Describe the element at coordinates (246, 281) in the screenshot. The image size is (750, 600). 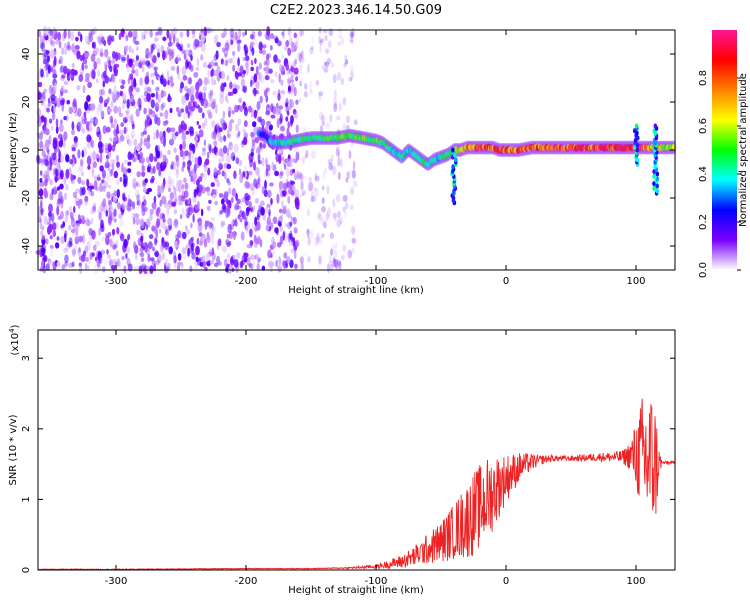
I see `spectrogram-x-tick-label: -200` at that location.